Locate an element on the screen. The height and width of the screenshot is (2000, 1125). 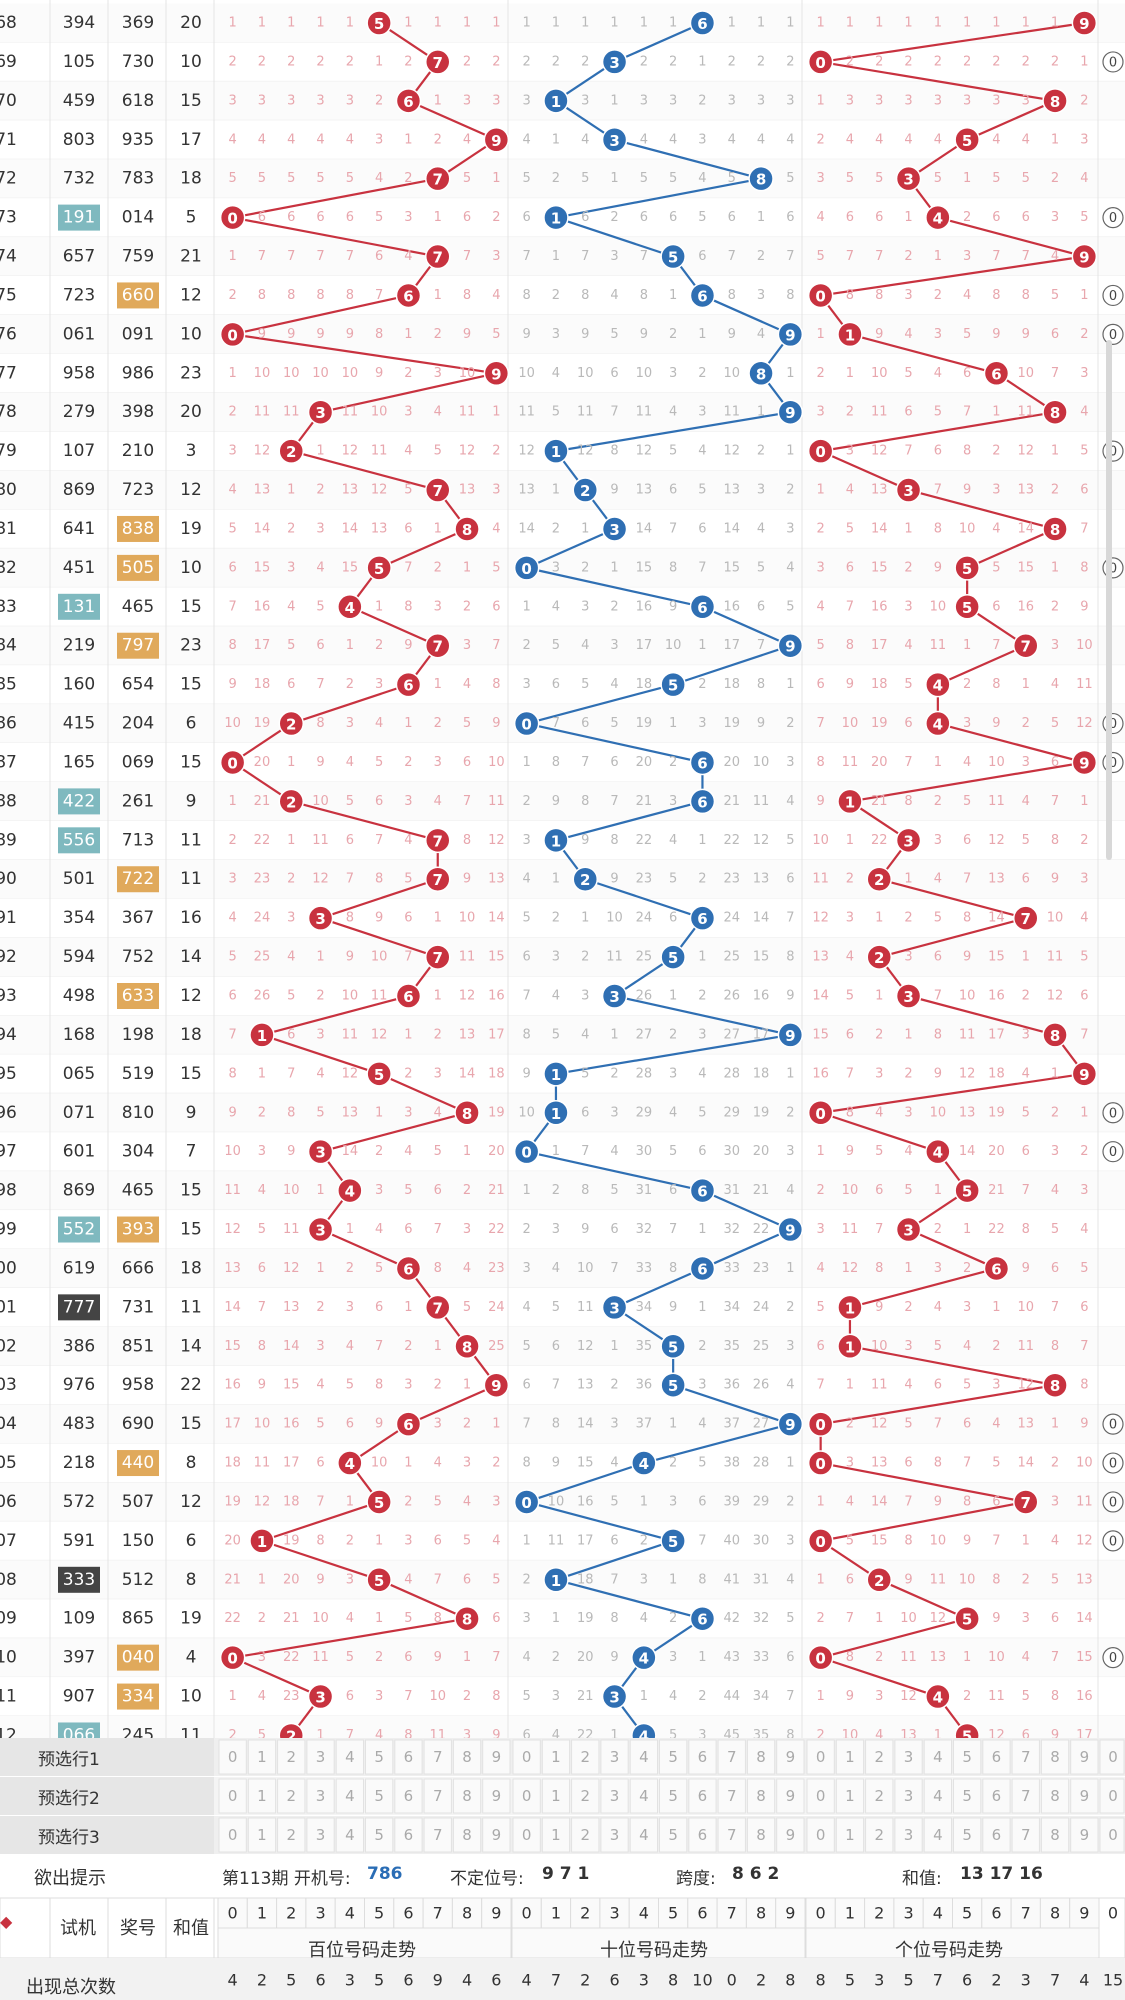
sum-value: 3 is located at coordinates (191, 451).